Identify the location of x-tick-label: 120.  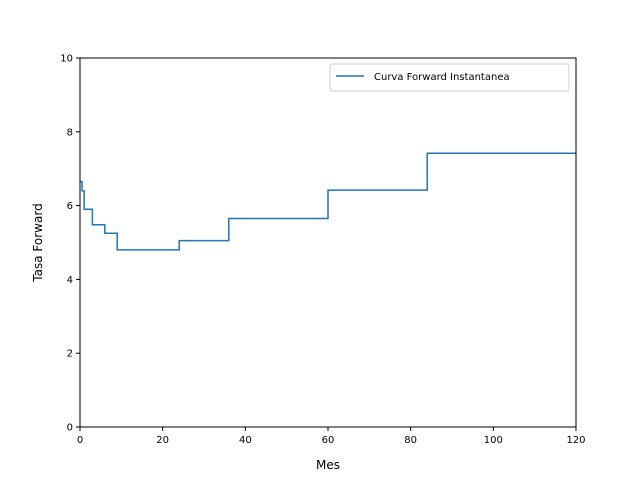
(575, 440).